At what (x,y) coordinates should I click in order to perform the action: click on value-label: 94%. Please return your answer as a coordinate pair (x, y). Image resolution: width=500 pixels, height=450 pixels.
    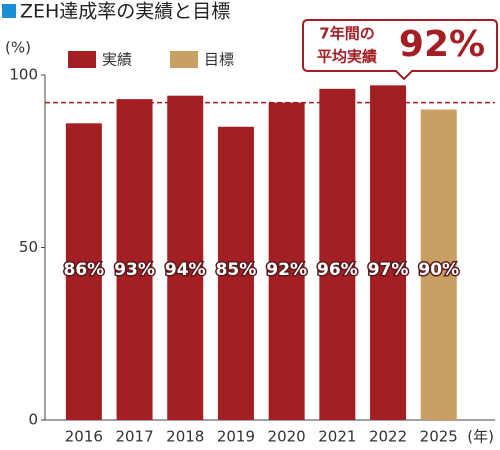
    Looking at the image, I should click on (185, 270).